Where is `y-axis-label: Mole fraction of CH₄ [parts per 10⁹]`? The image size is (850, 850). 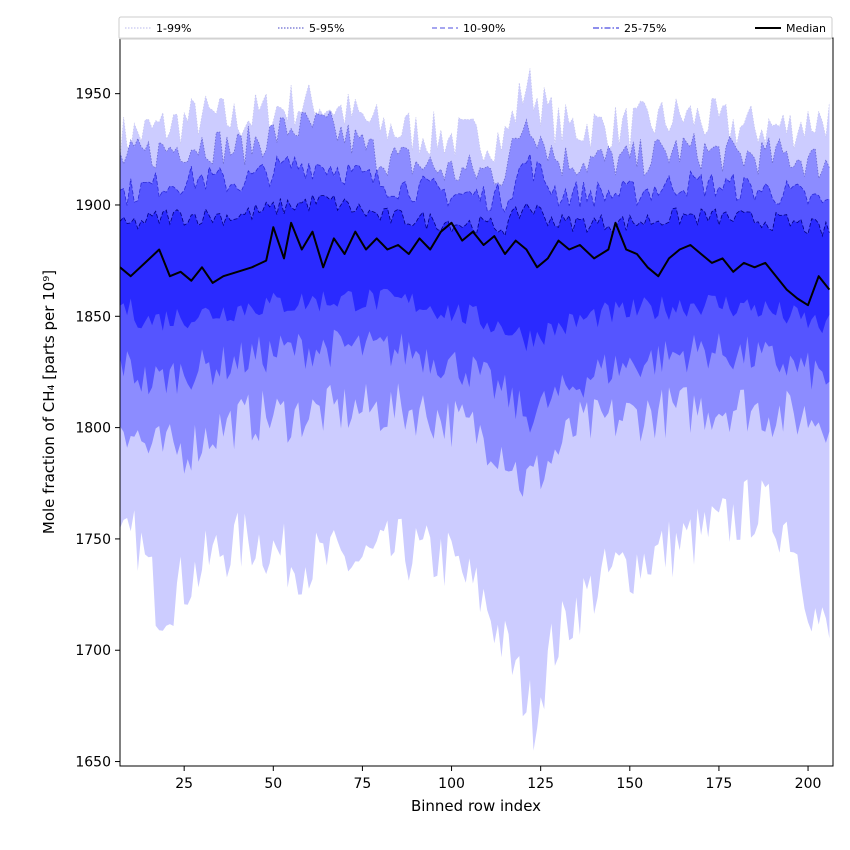
y-axis-label: Mole fraction of CH₄ [parts per 10⁹] is located at coordinates (49, 402).